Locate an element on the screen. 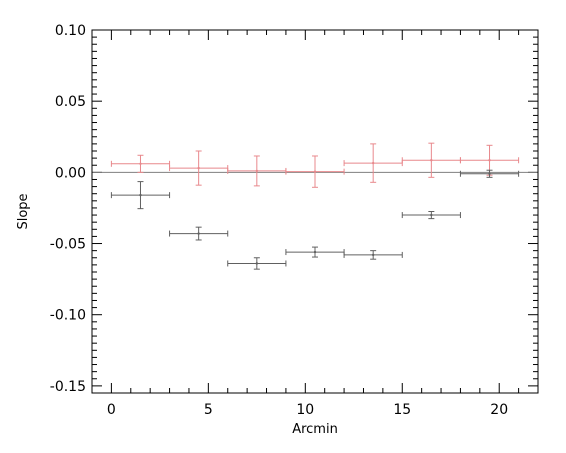 The image size is (566, 453). x-tick-label: 0 is located at coordinates (111, 410).